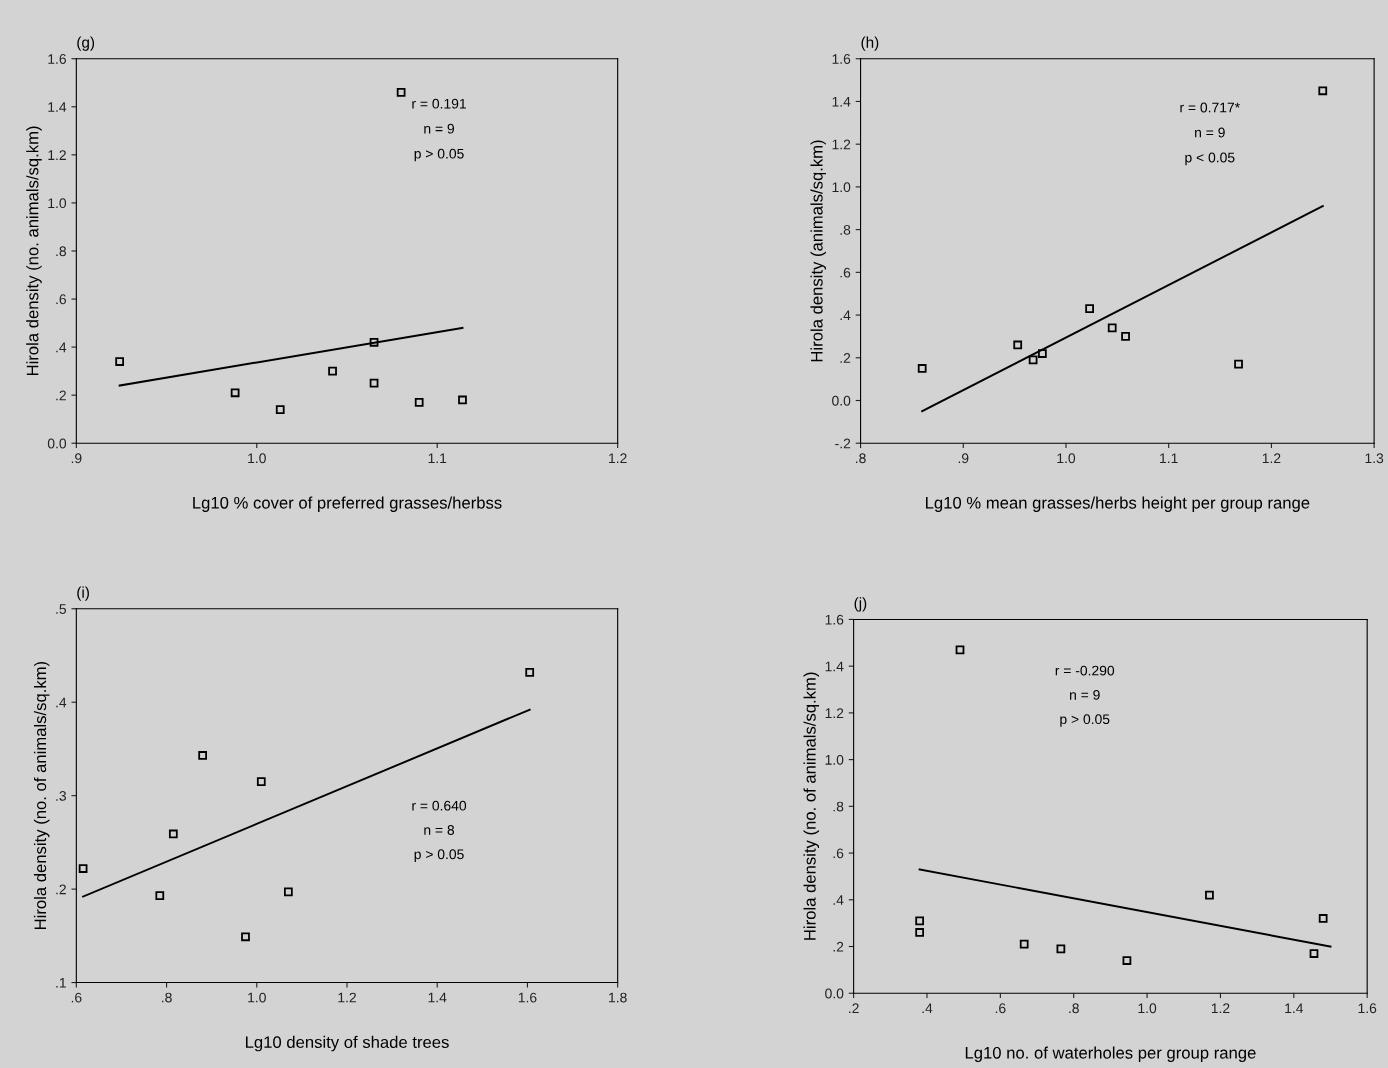 This screenshot has width=1388, height=1068. I want to click on y-tick-label: .3, so click(61, 795).